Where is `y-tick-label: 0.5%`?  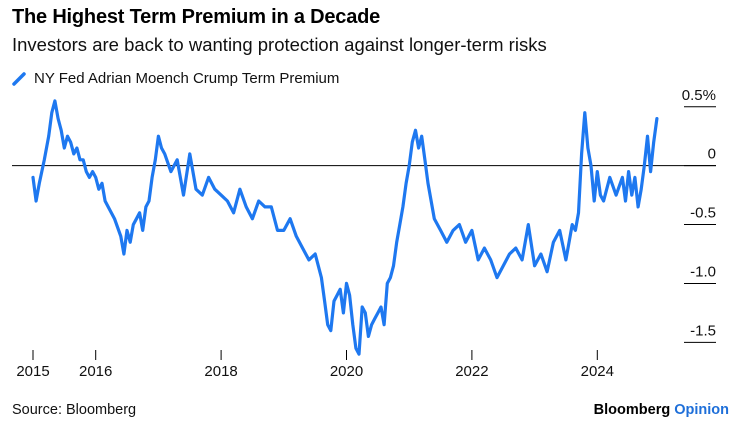
y-tick-label: 0.5% is located at coordinates (699, 95).